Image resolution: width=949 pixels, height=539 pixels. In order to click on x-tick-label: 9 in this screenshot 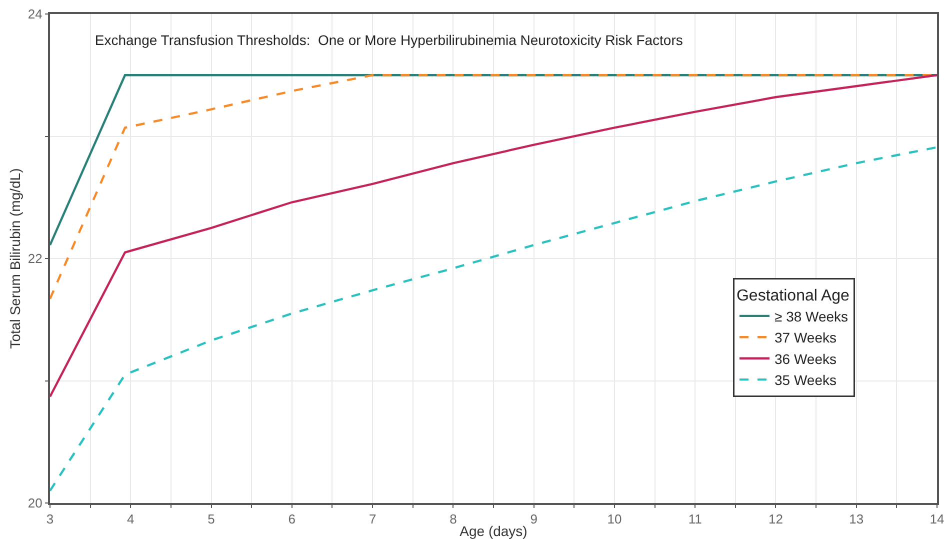, I will do `click(534, 519)`.